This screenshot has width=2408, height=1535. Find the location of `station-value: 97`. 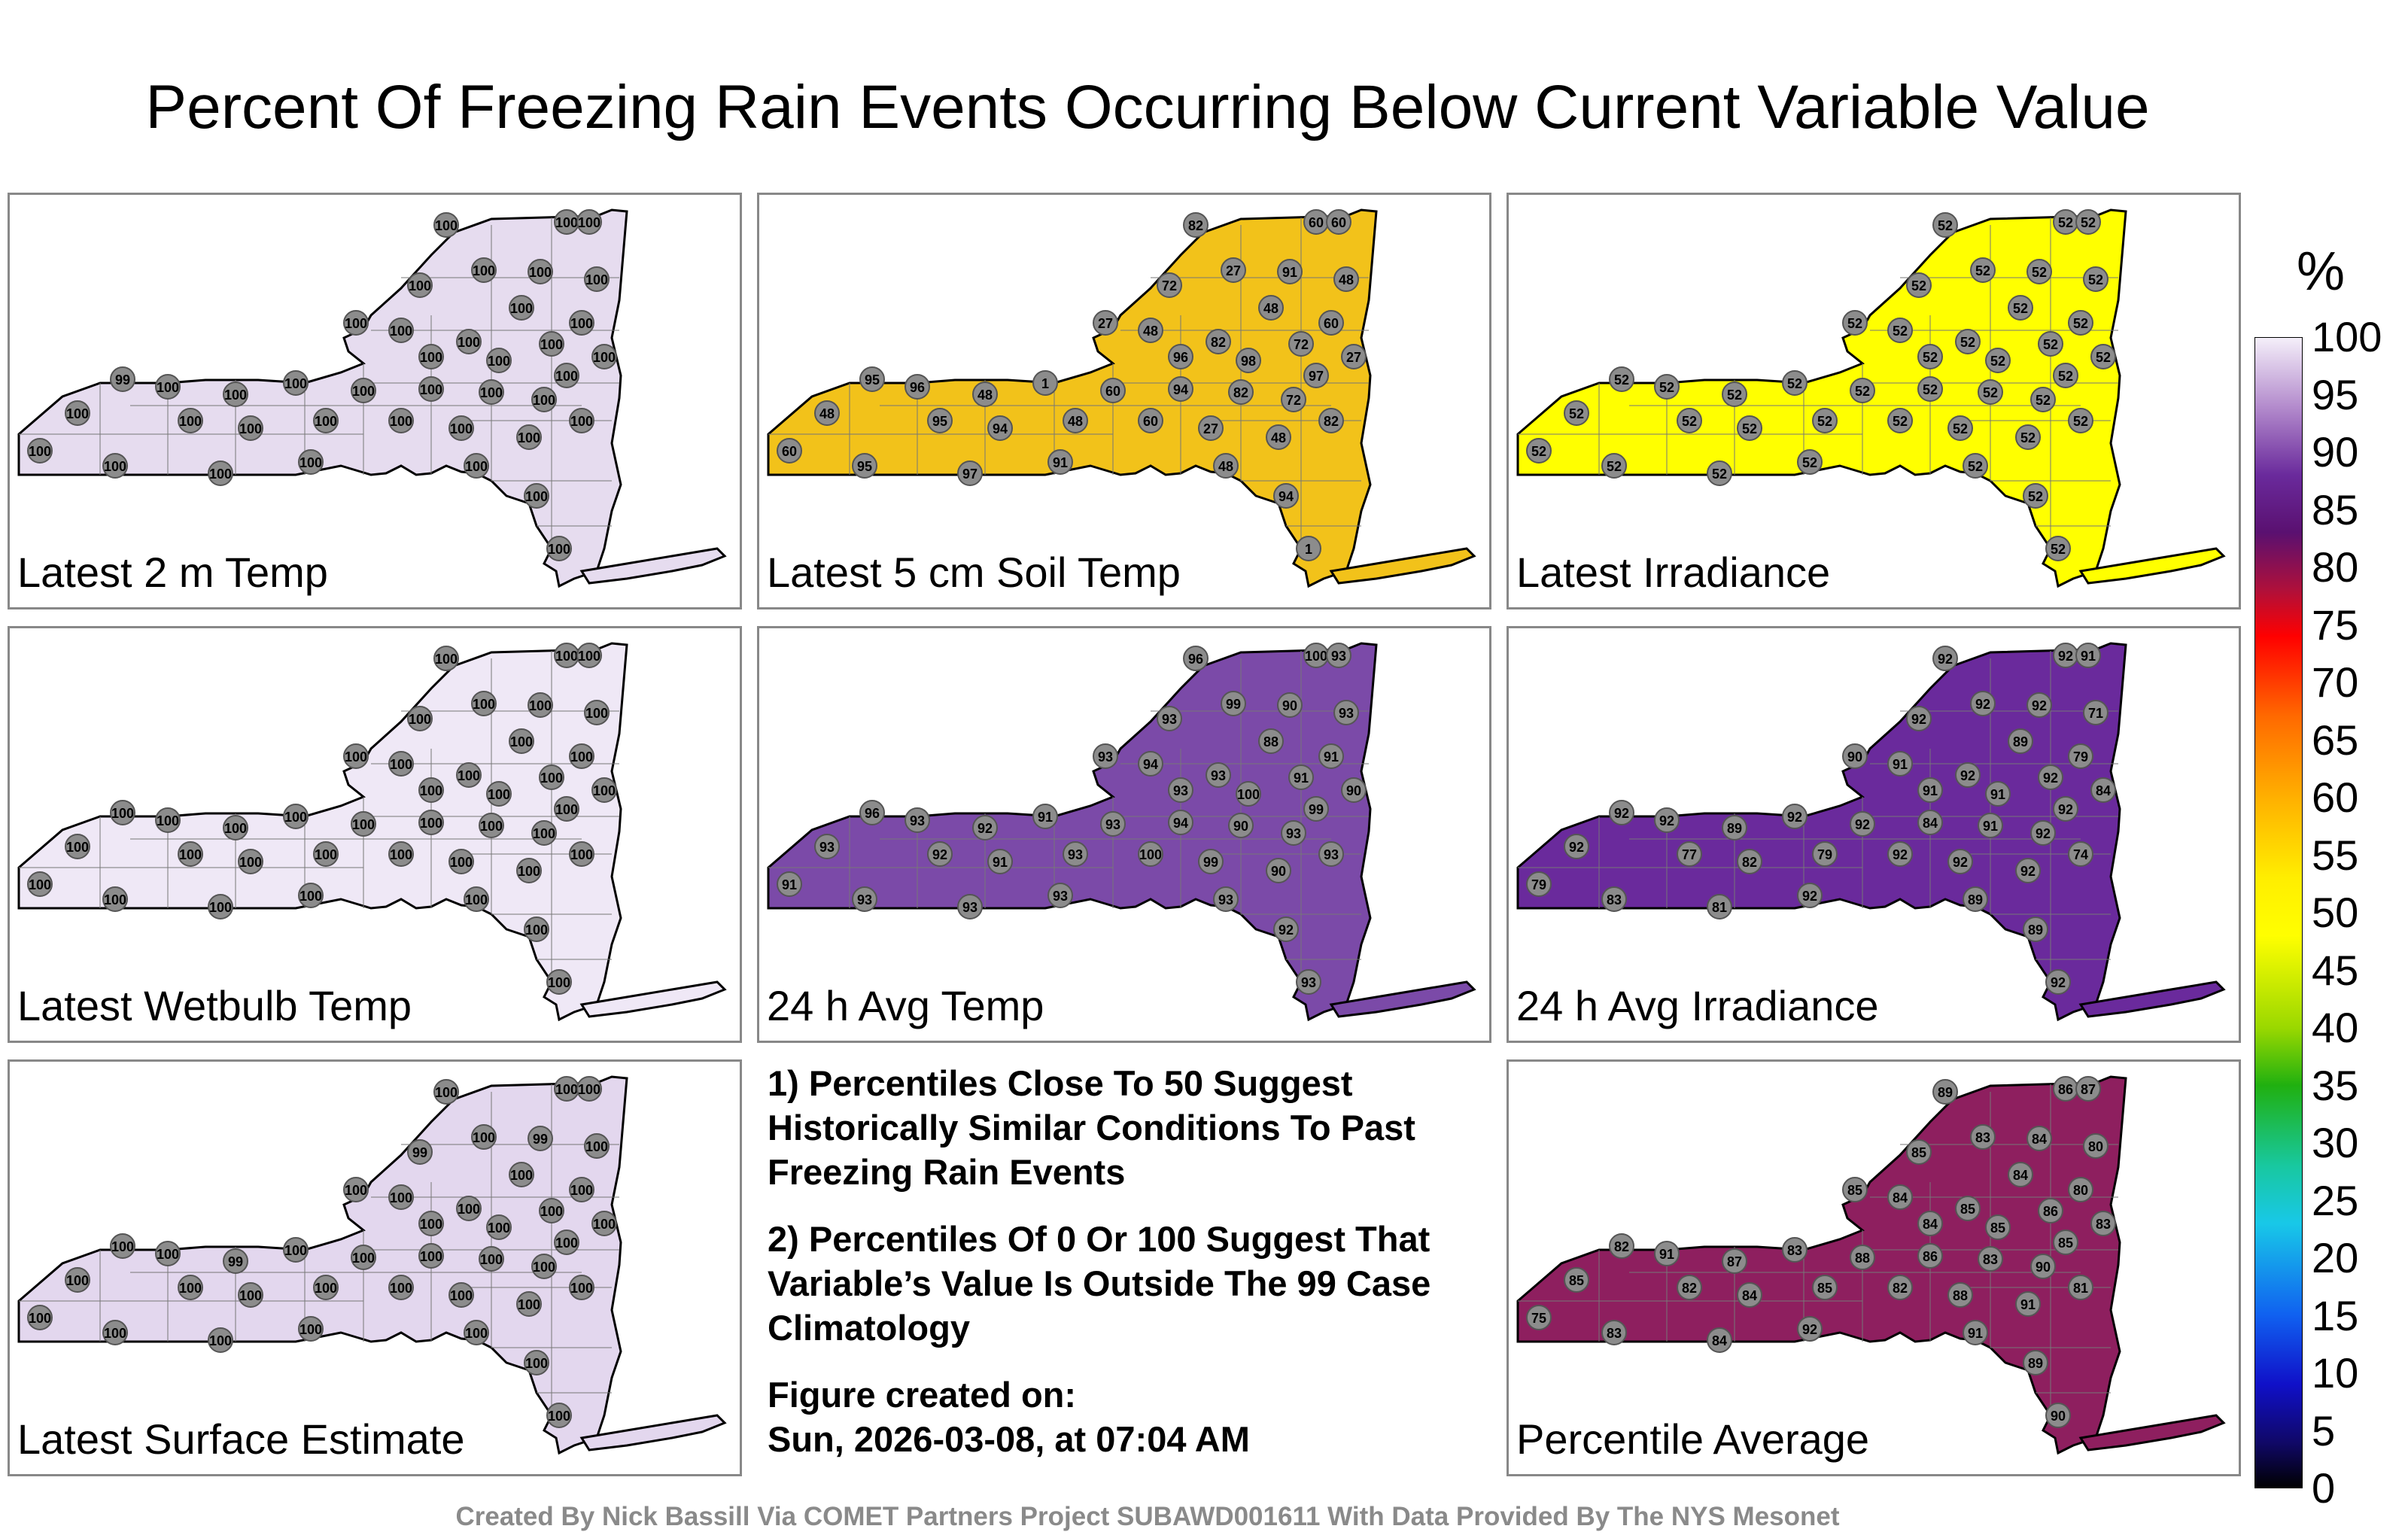

station-value: 97 is located at coordinates (1316, 376).